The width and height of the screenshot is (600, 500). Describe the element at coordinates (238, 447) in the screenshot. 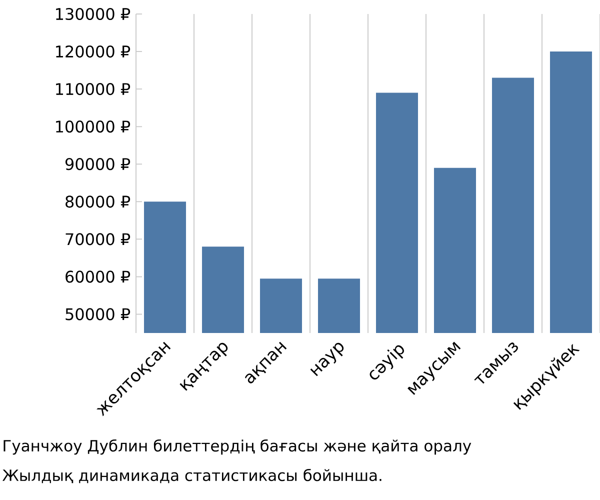

I see `text: Гуанчжоу Дублин билеттердің бағасы және қайта оралу` at that location.